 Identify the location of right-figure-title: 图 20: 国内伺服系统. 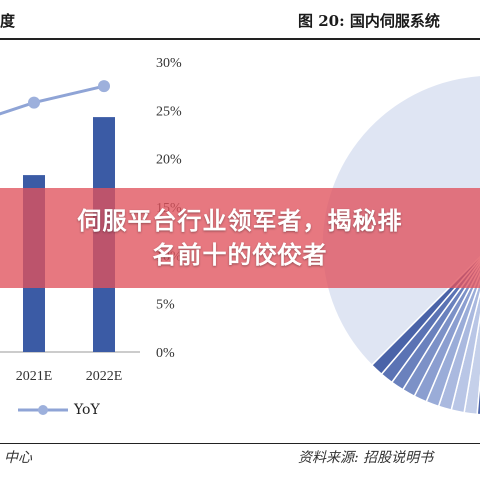
(369, 21).